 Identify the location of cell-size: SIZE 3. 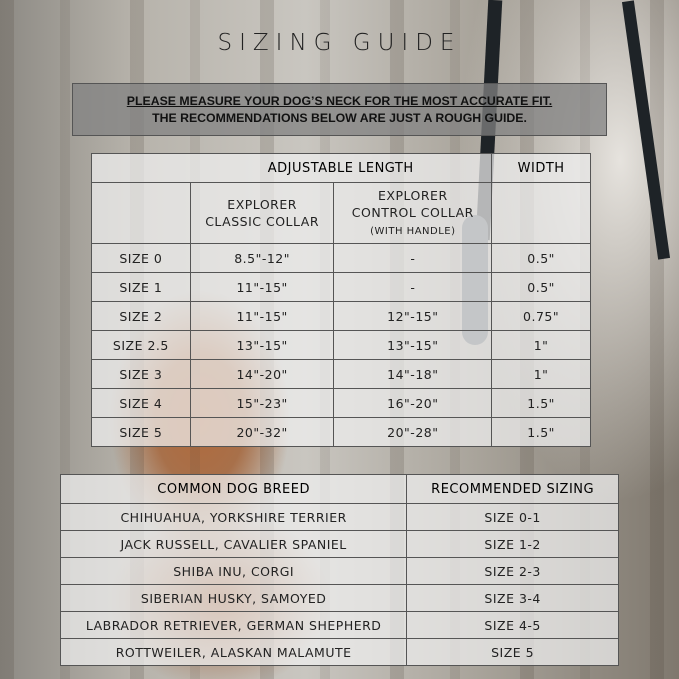
(141, 374).